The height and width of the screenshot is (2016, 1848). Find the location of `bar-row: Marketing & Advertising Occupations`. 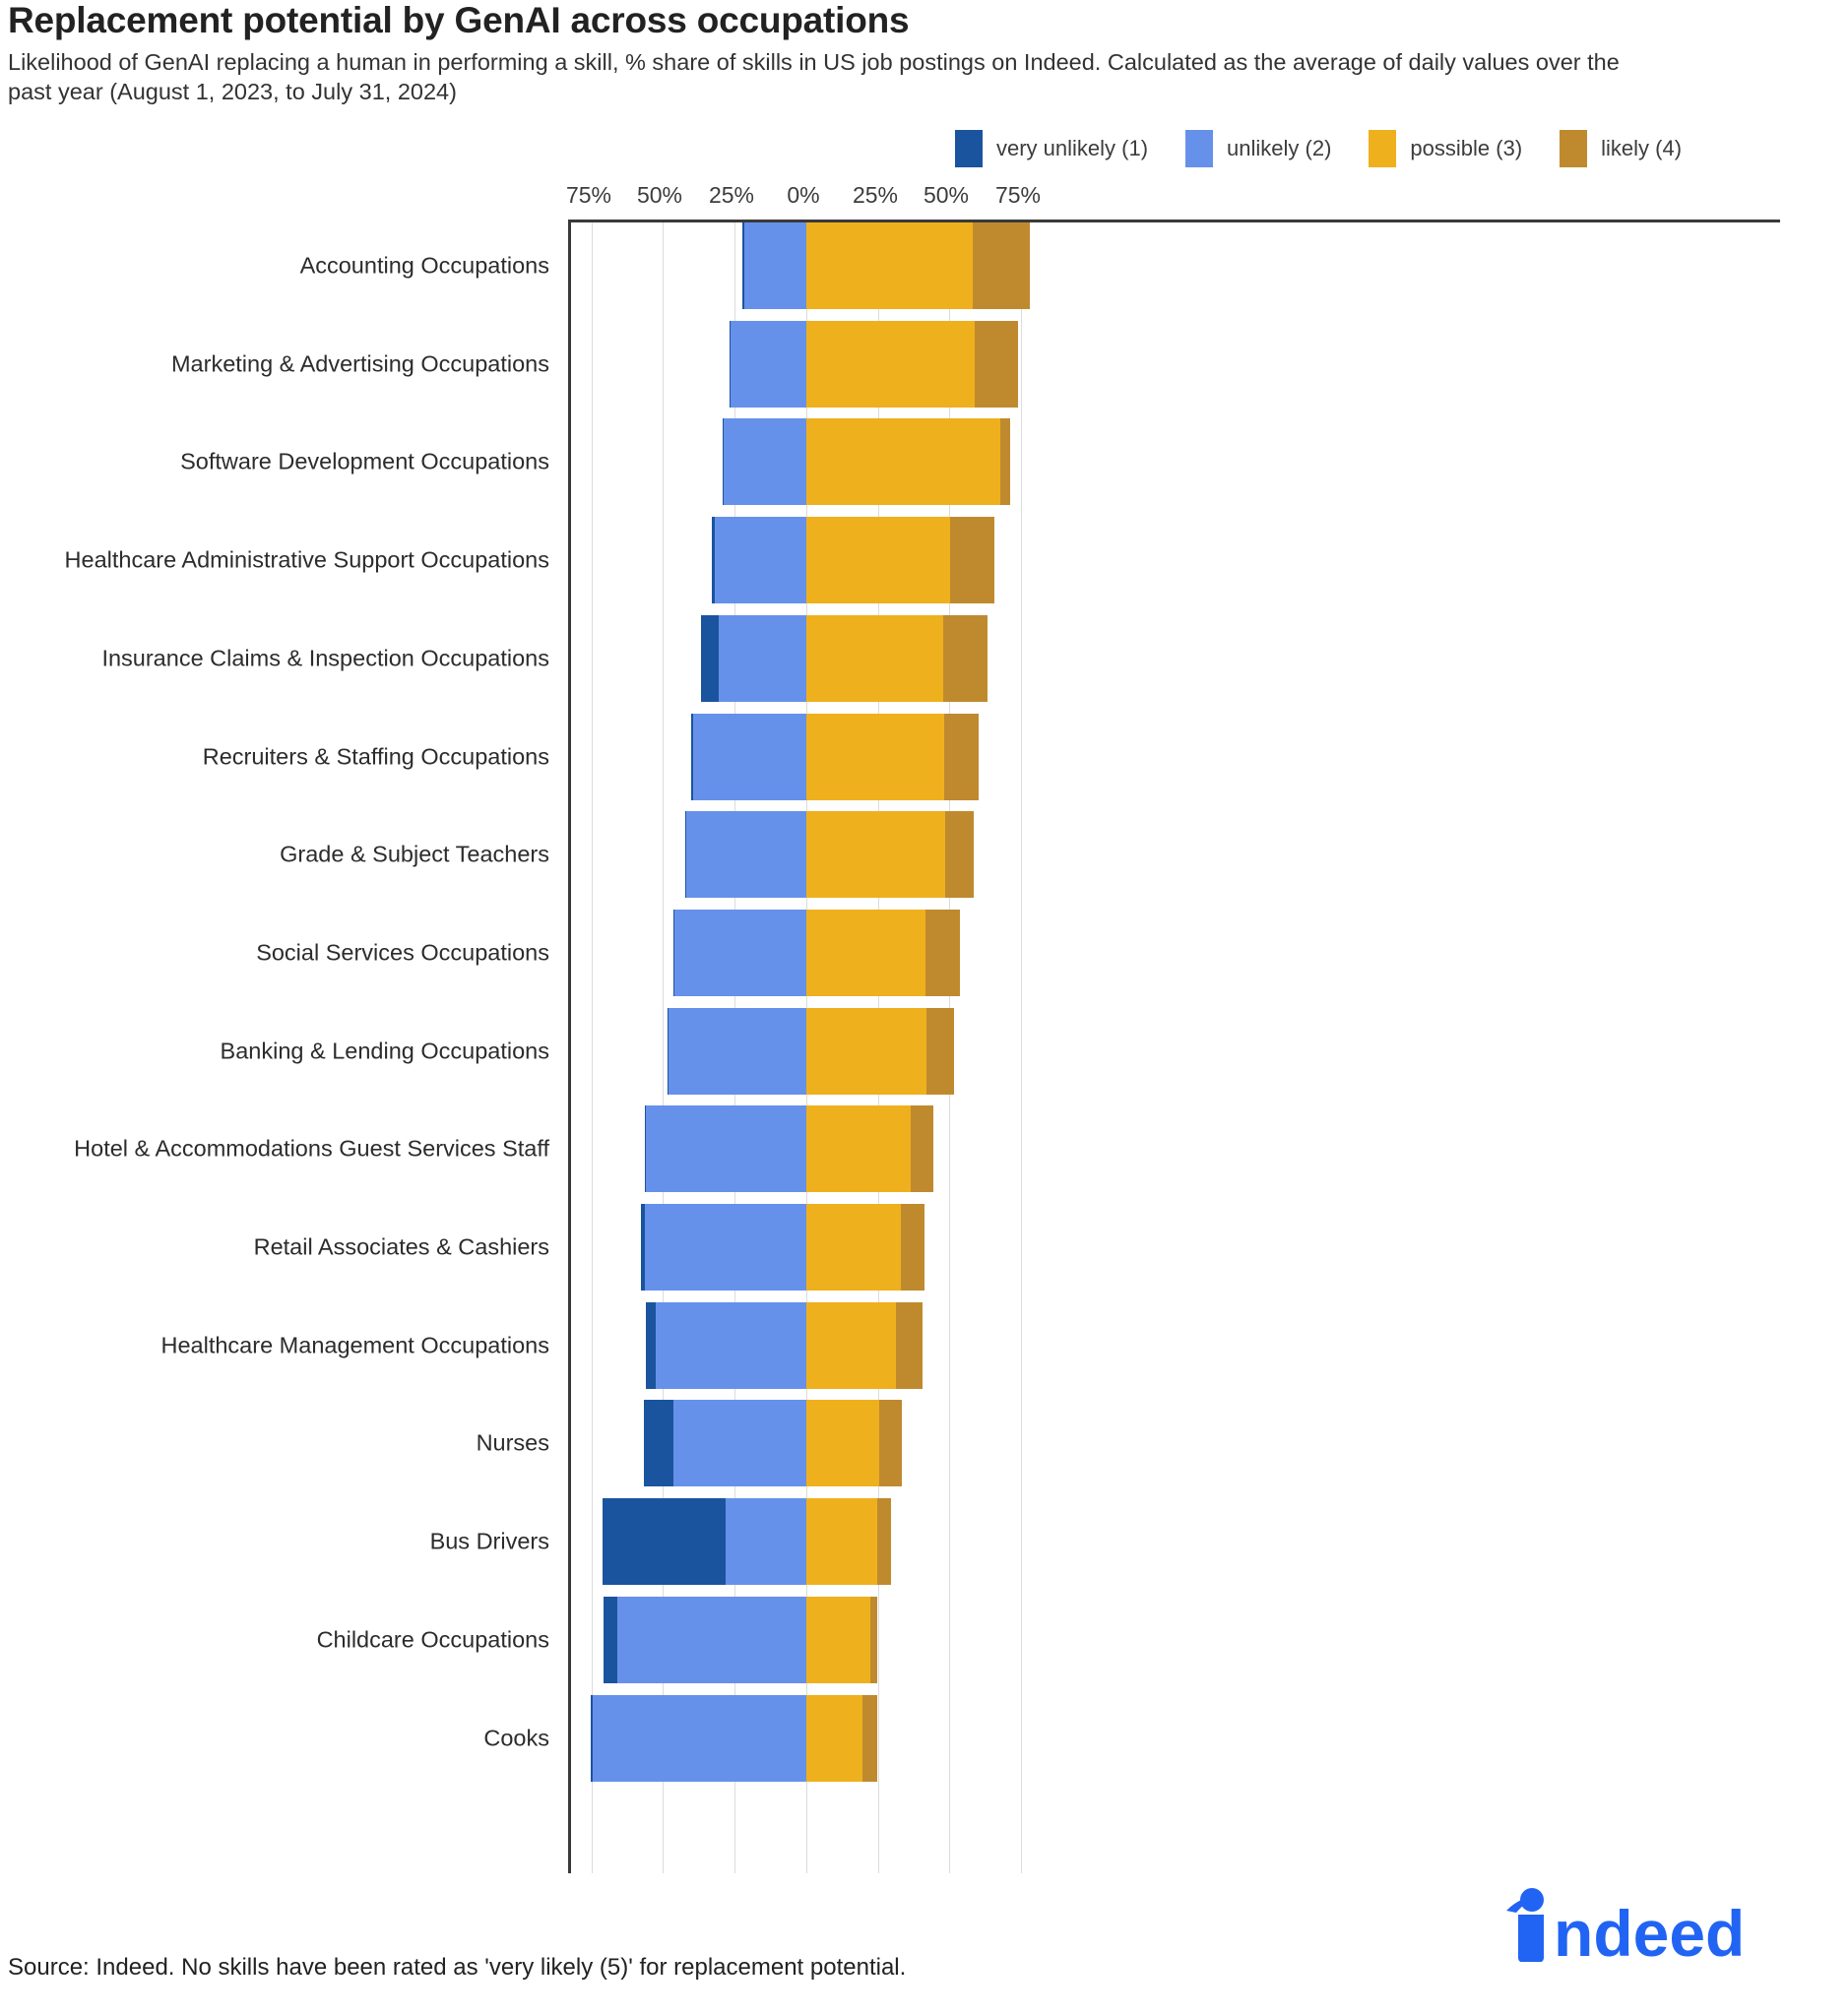

bar-row: Marketing & Advertising Occupations is located at coordinates (975, 364).